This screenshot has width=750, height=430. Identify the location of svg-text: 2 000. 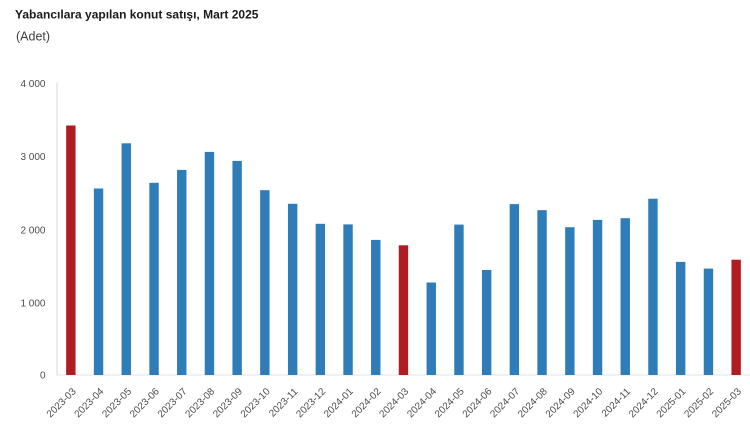
(32, 230).